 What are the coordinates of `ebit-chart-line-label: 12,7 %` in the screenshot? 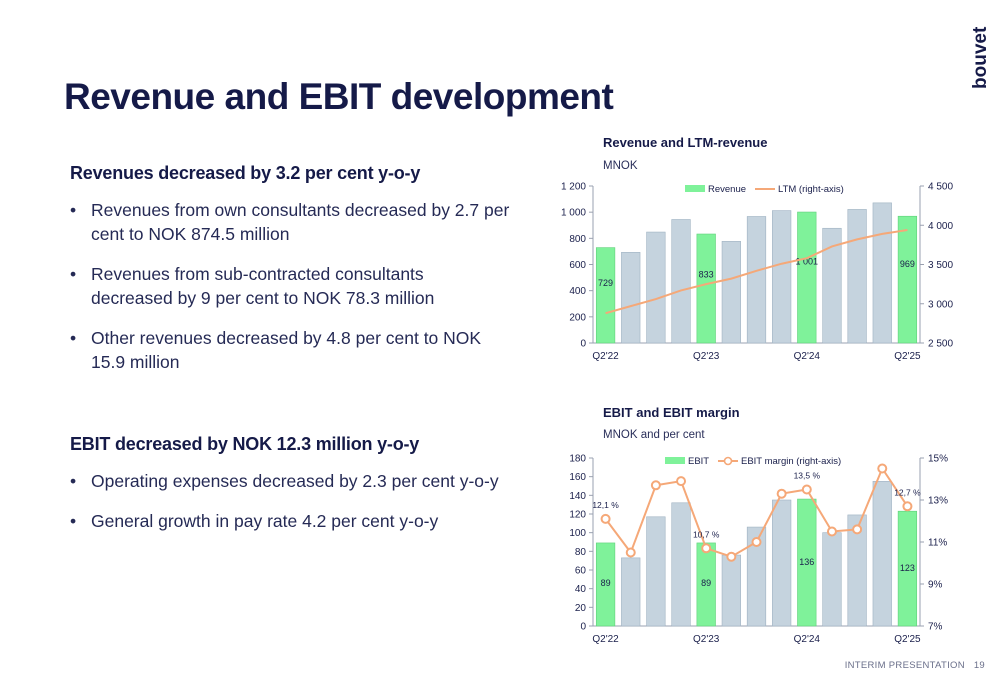 It's located at (907, 492).